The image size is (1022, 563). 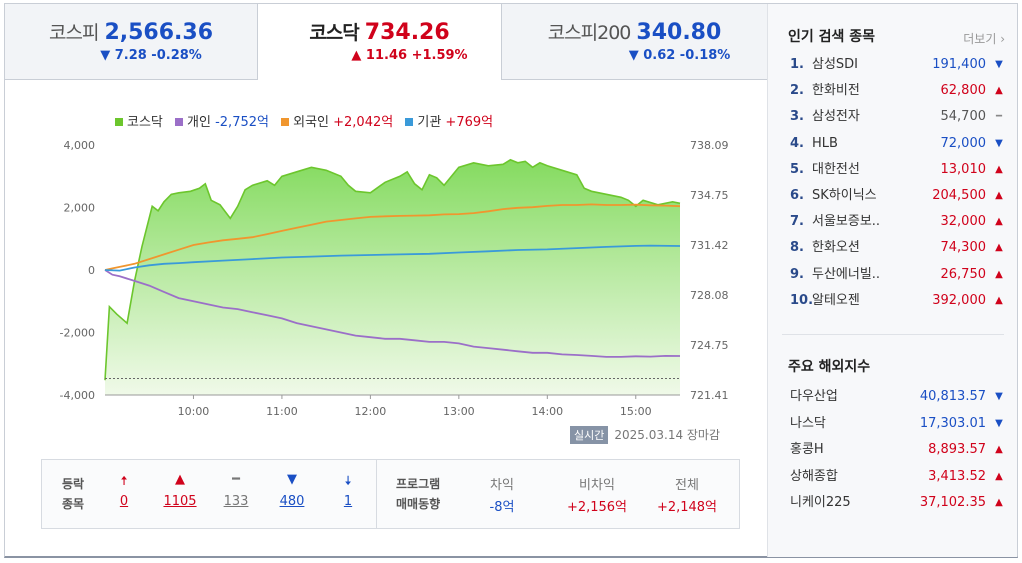 What do you see at coordinates (844, 195) in the screenshot?
I see `stock-name: SK하이닉스` at bounding box center [844, 195].